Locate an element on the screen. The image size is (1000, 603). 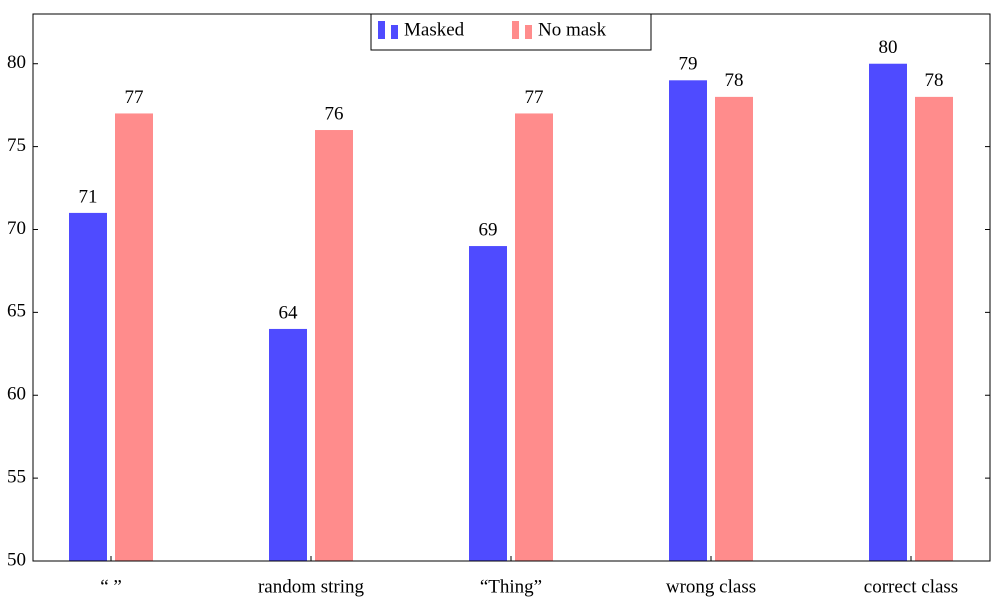
data-label: 80 is located at coordinates (888, 47).